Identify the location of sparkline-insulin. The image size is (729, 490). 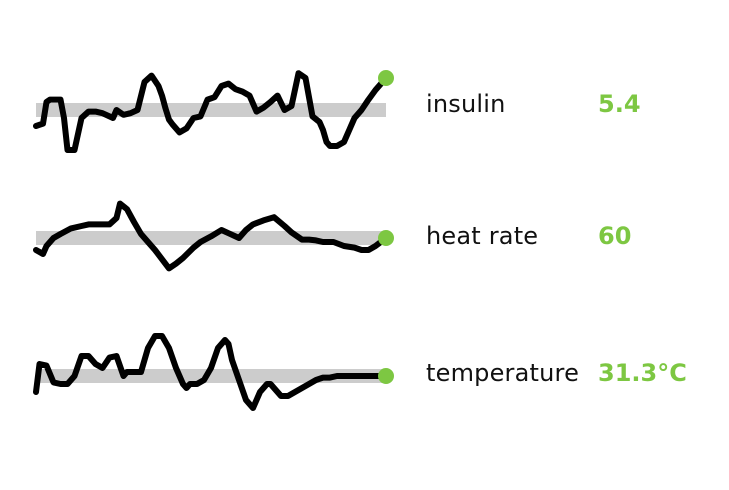
(211, 111).